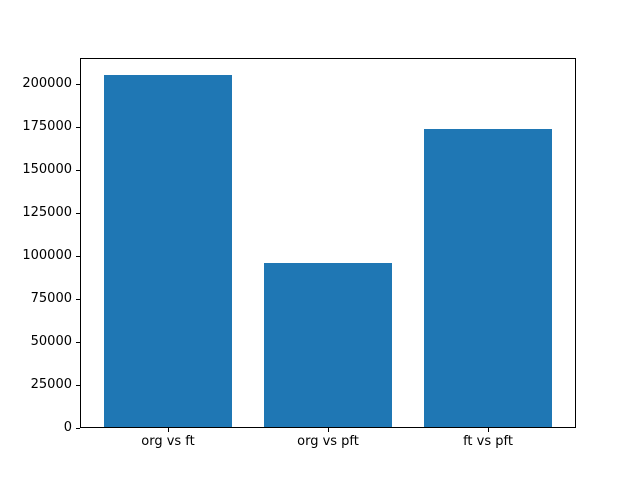 The image size is (640, 480). I want to click on x-tick-label: org vs pft, so click(328, 441).